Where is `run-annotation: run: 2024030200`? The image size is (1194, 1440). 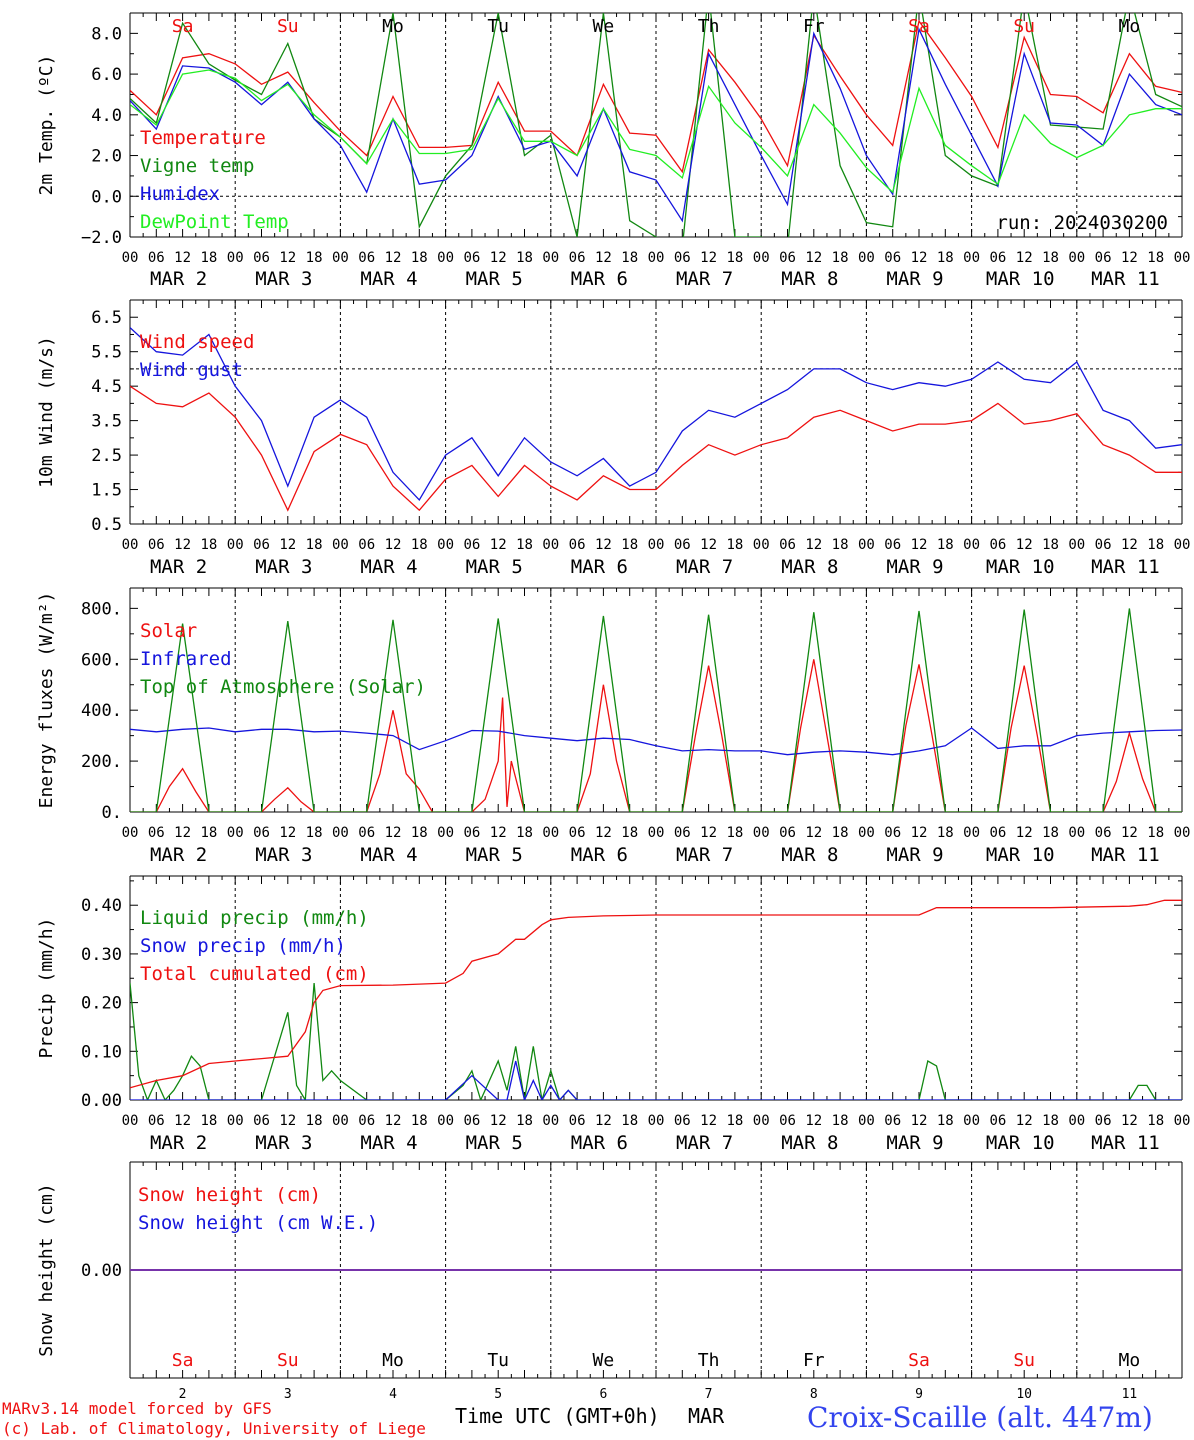
run-annotation: run: 2024030200 is located at coordinates (1082, 223).